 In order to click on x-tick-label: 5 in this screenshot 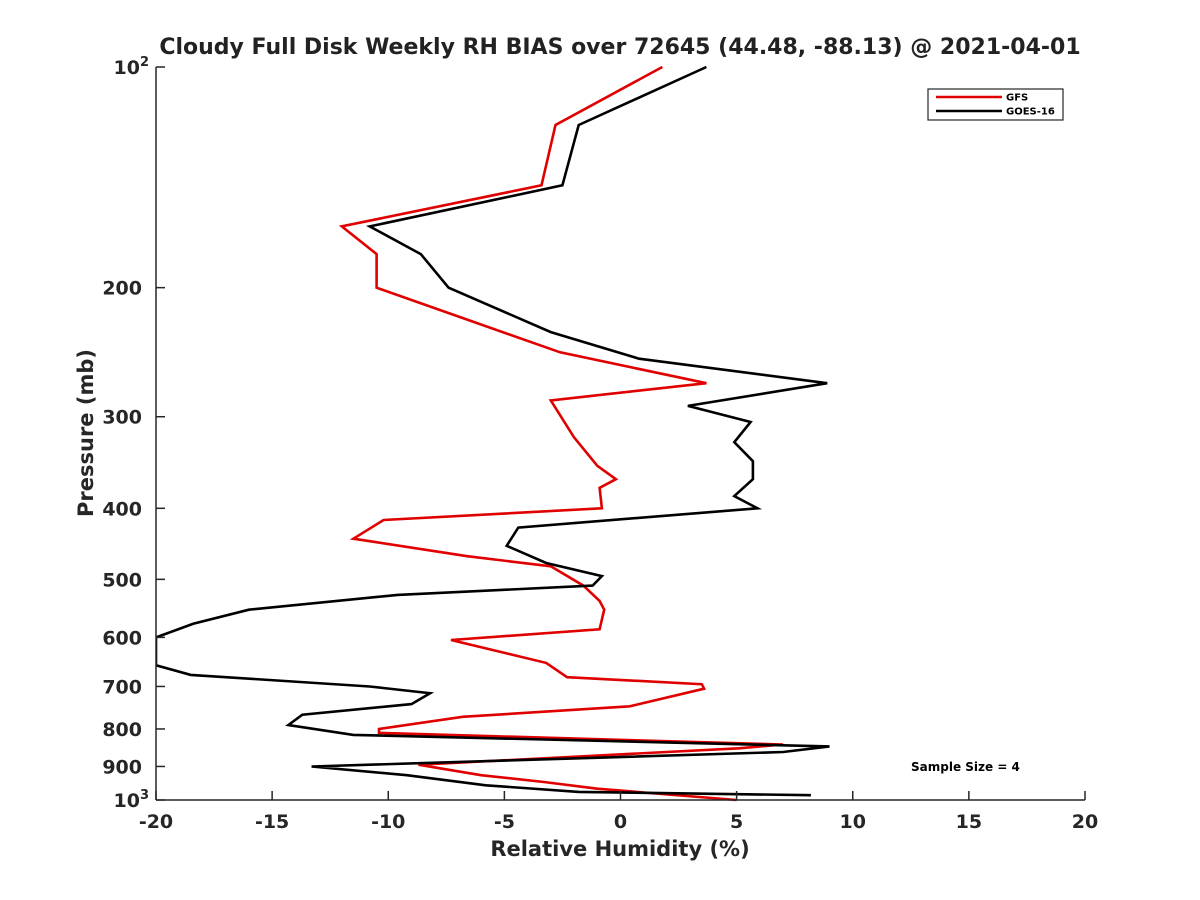, I will do `click(736, 822)`.